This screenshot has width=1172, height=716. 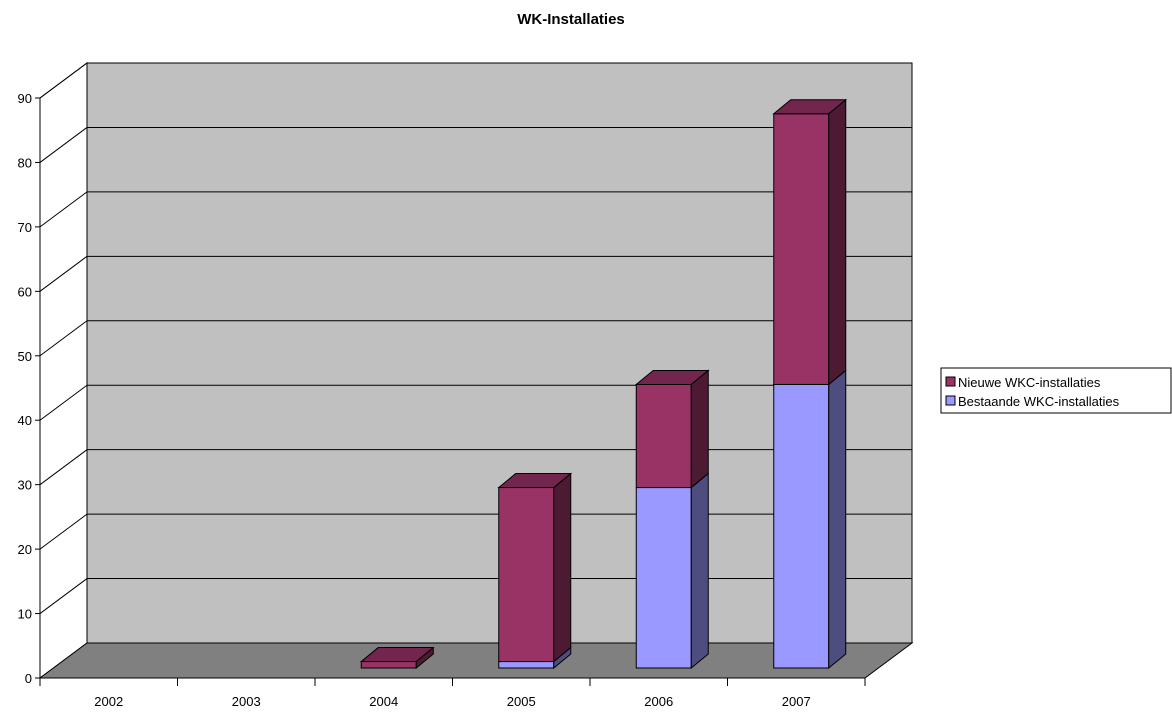 What do you see at coordinates (521, 701) in the screenshot?
I see `x-tick-label: 2005` at bounding box center [521, 701].